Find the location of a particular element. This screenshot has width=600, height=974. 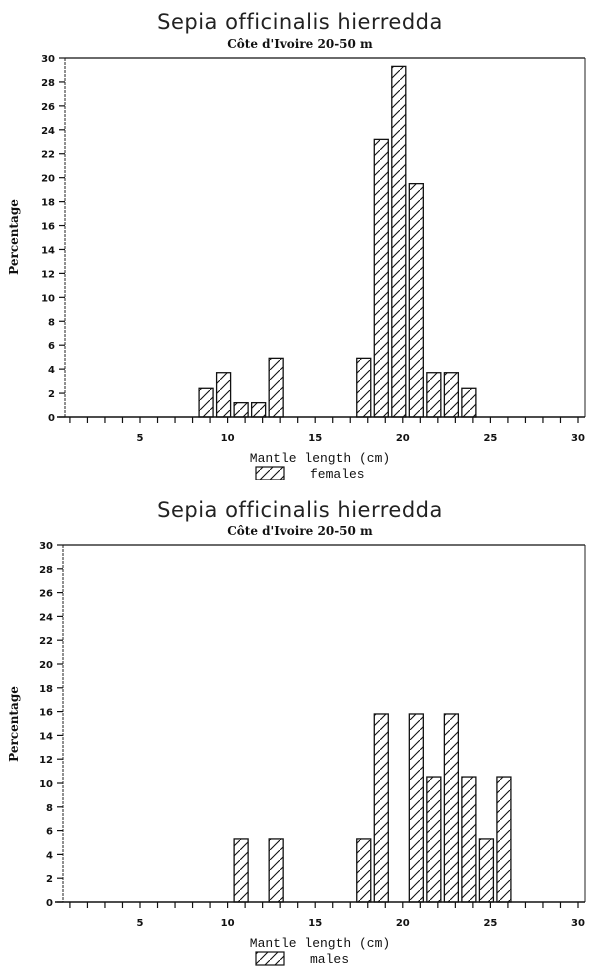

bar-males-24cm is located at coordinates (469, 839).